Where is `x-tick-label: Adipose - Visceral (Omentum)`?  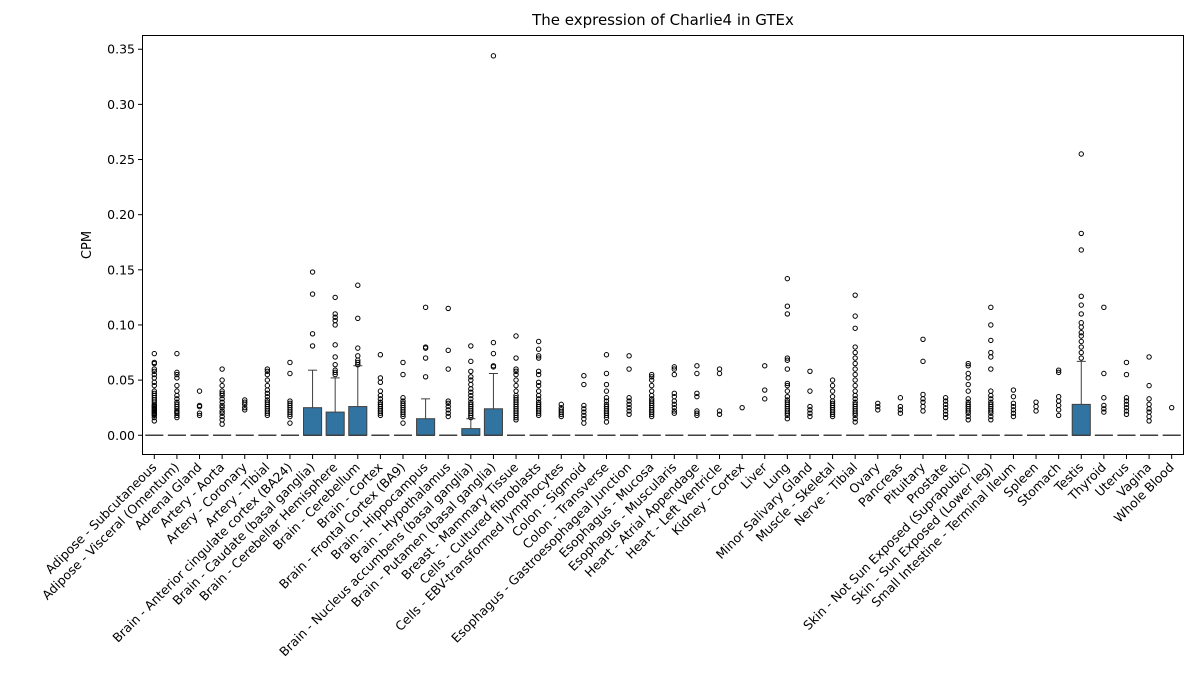
x-tick-label: Adipose - Visceral (Omentum) is located at coordinates (110, 531).